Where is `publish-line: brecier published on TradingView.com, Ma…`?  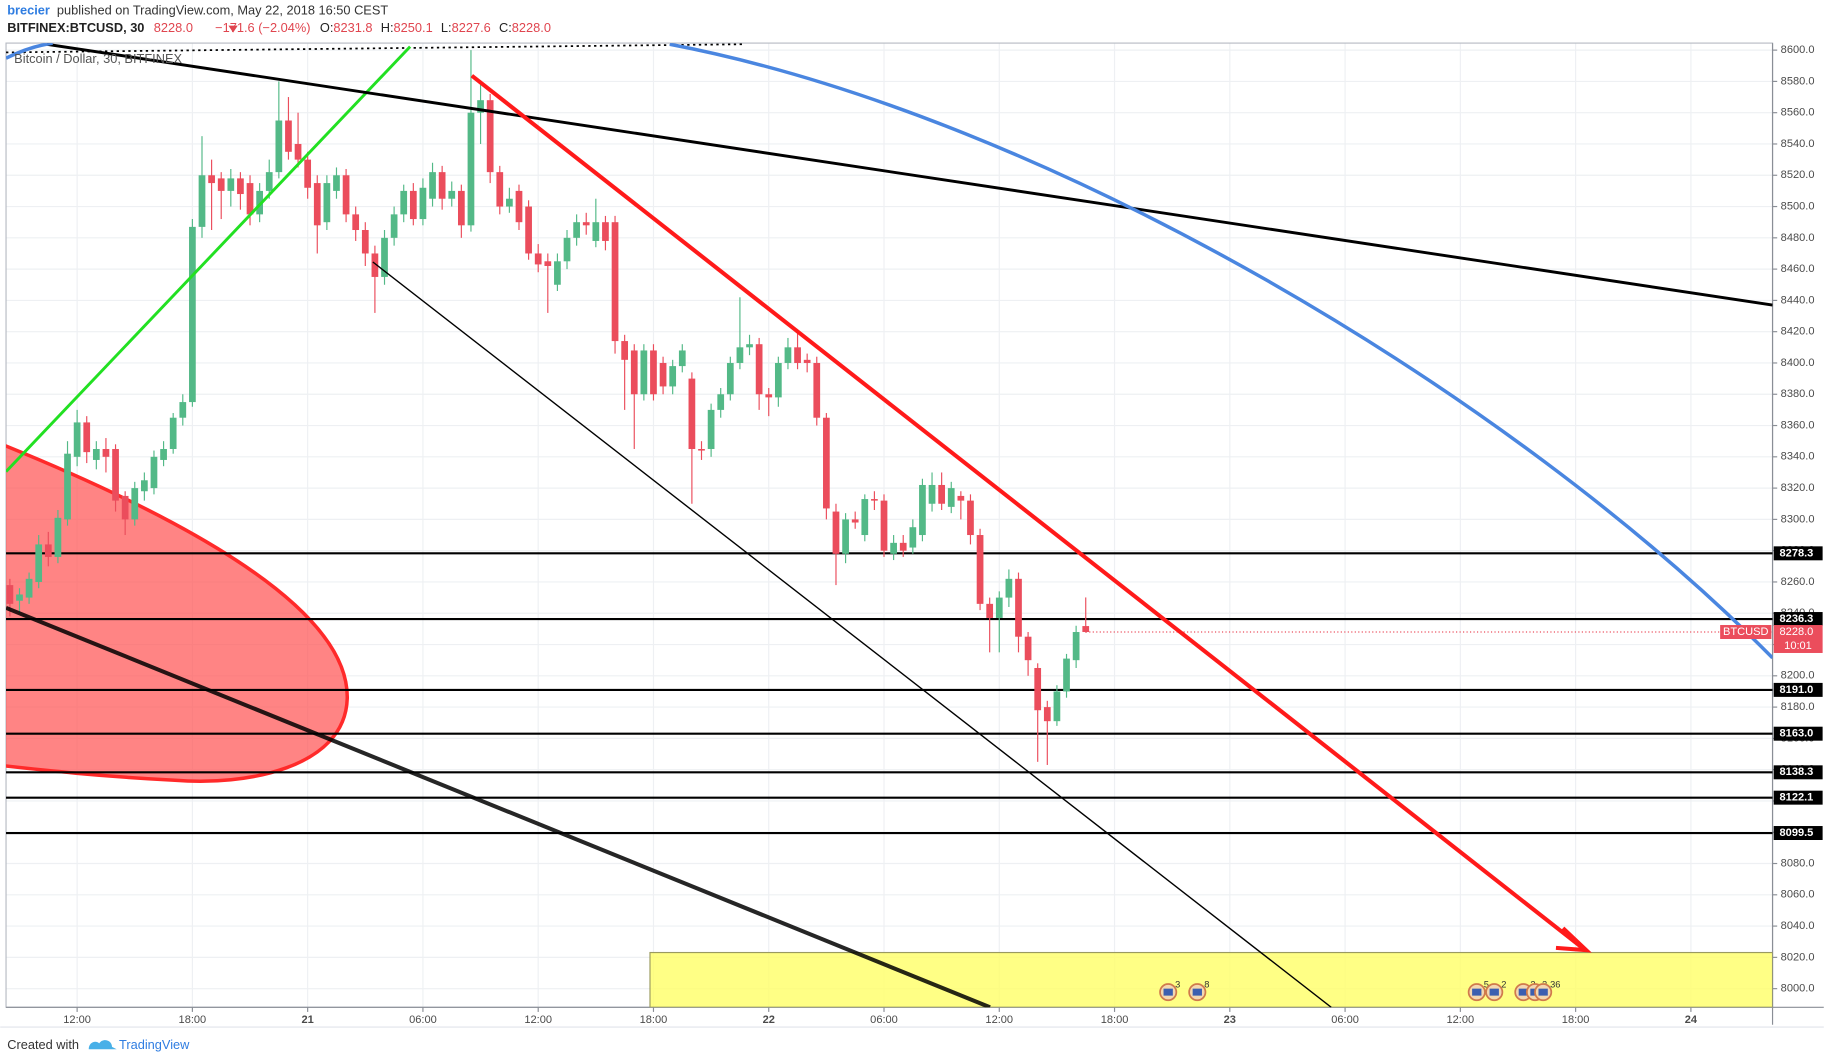 publish-line: brecier published on TradingView.com, Ma… is located at coordinates (197, 10).